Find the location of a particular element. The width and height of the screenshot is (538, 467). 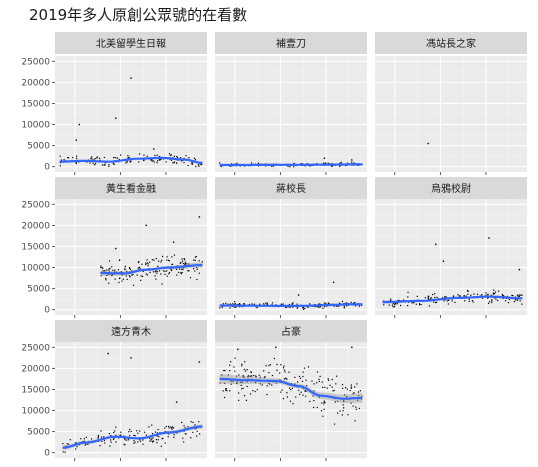

facet-panel: 蔣校長 is located at coordinates (291, 247).